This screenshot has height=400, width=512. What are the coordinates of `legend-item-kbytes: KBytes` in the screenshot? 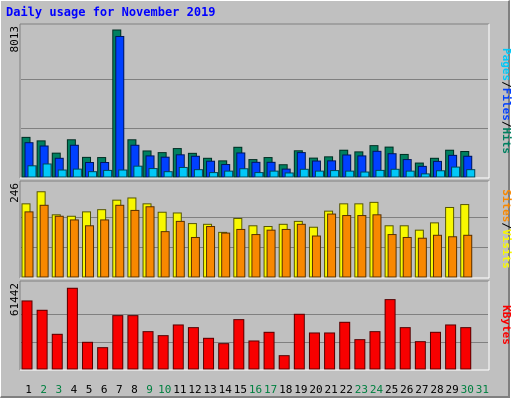 It's located at (506, 325).